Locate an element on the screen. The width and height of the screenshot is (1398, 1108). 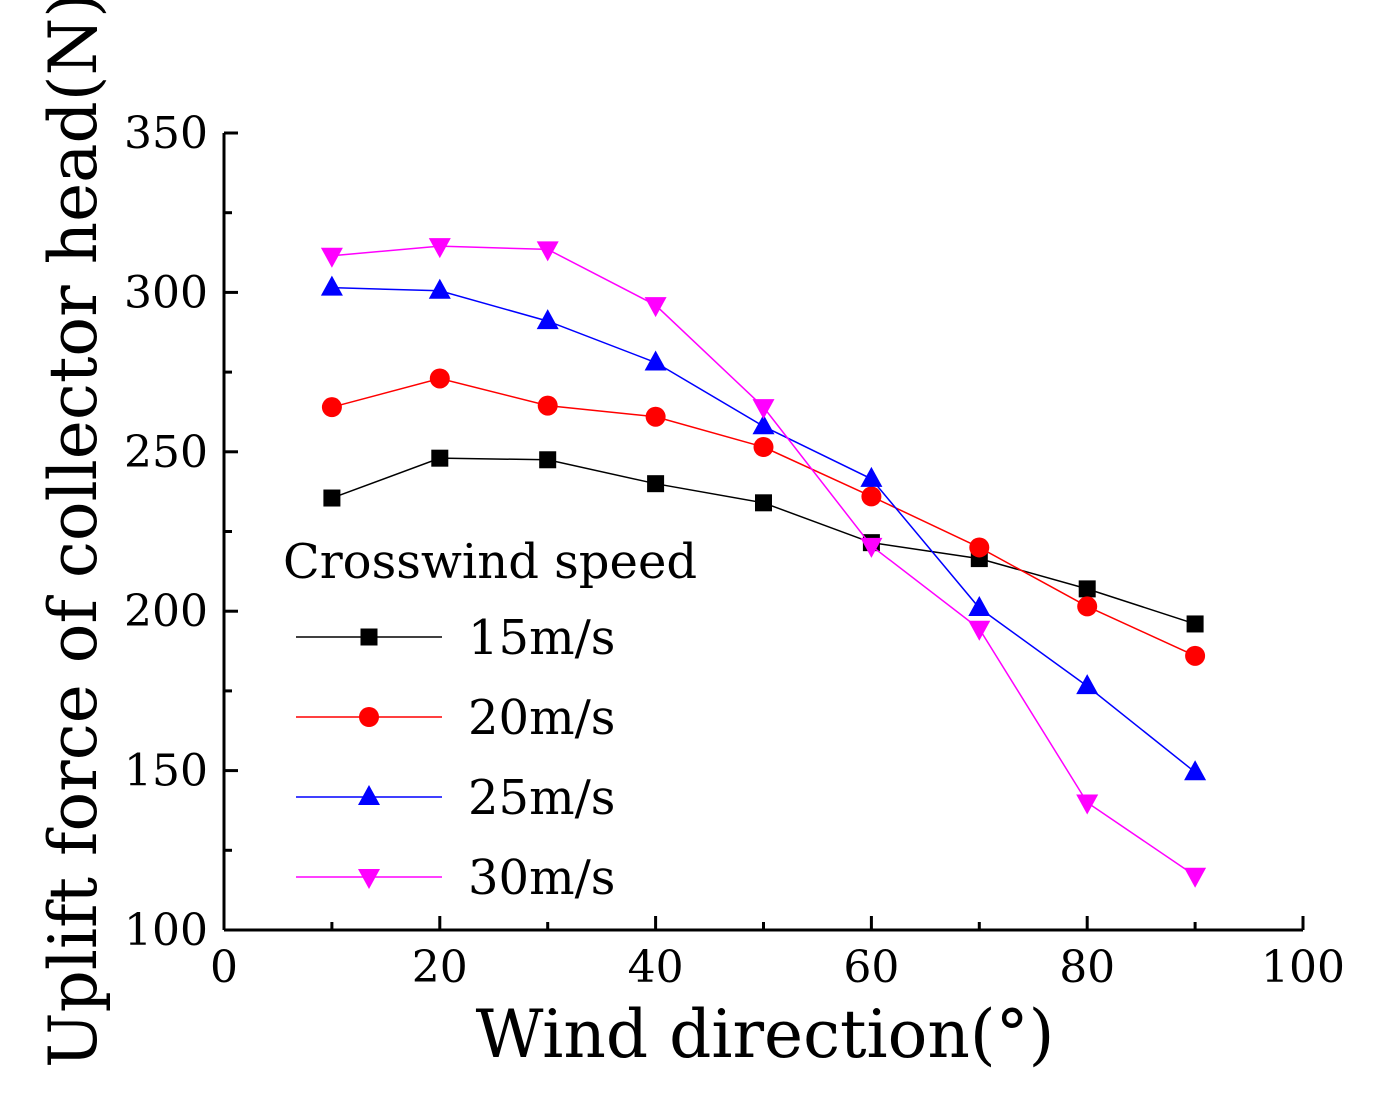
y-tick-label: 300 is located at coordinates (166, 292).